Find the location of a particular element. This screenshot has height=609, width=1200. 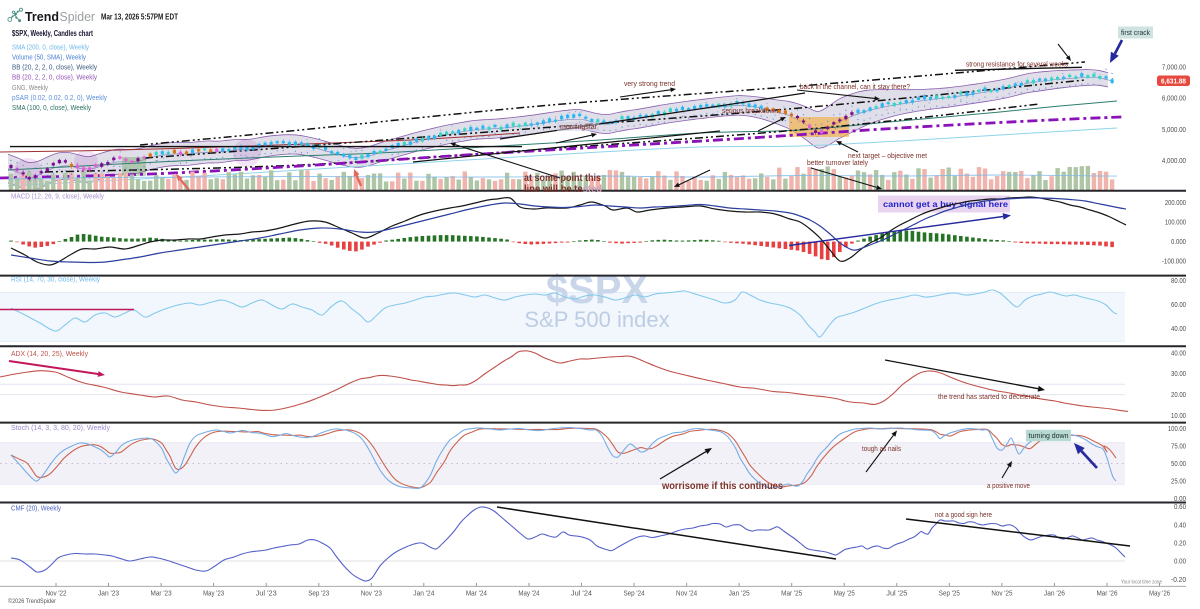

svg-text:back in the channel, can it st: back in the channel, can it stay there? is located at coordinates (855, 87).